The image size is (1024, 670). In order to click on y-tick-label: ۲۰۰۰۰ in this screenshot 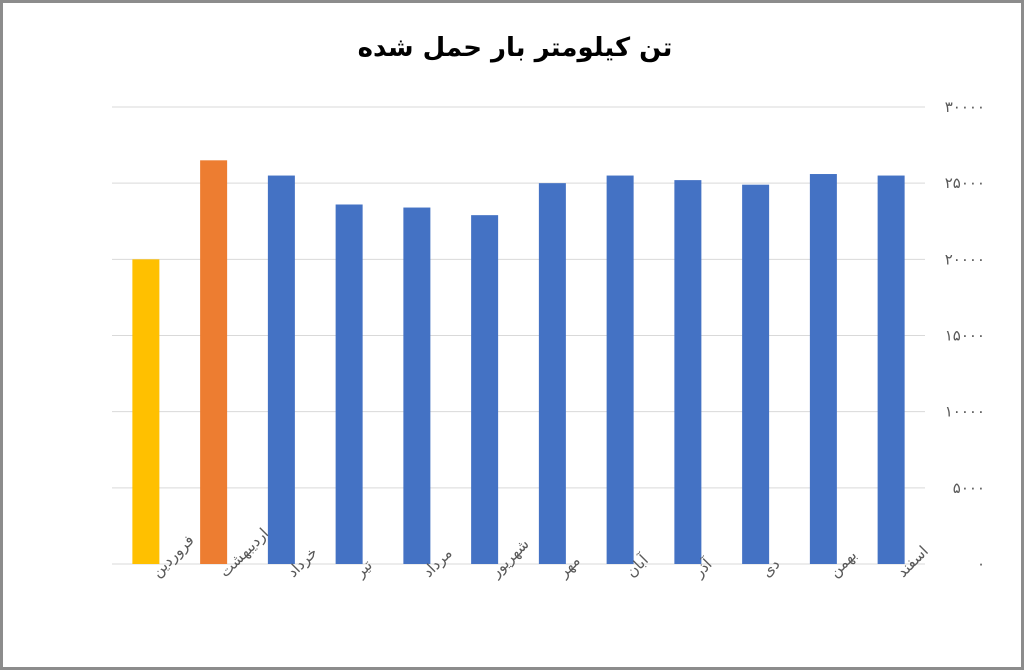, I will do `click(965, 259)`.